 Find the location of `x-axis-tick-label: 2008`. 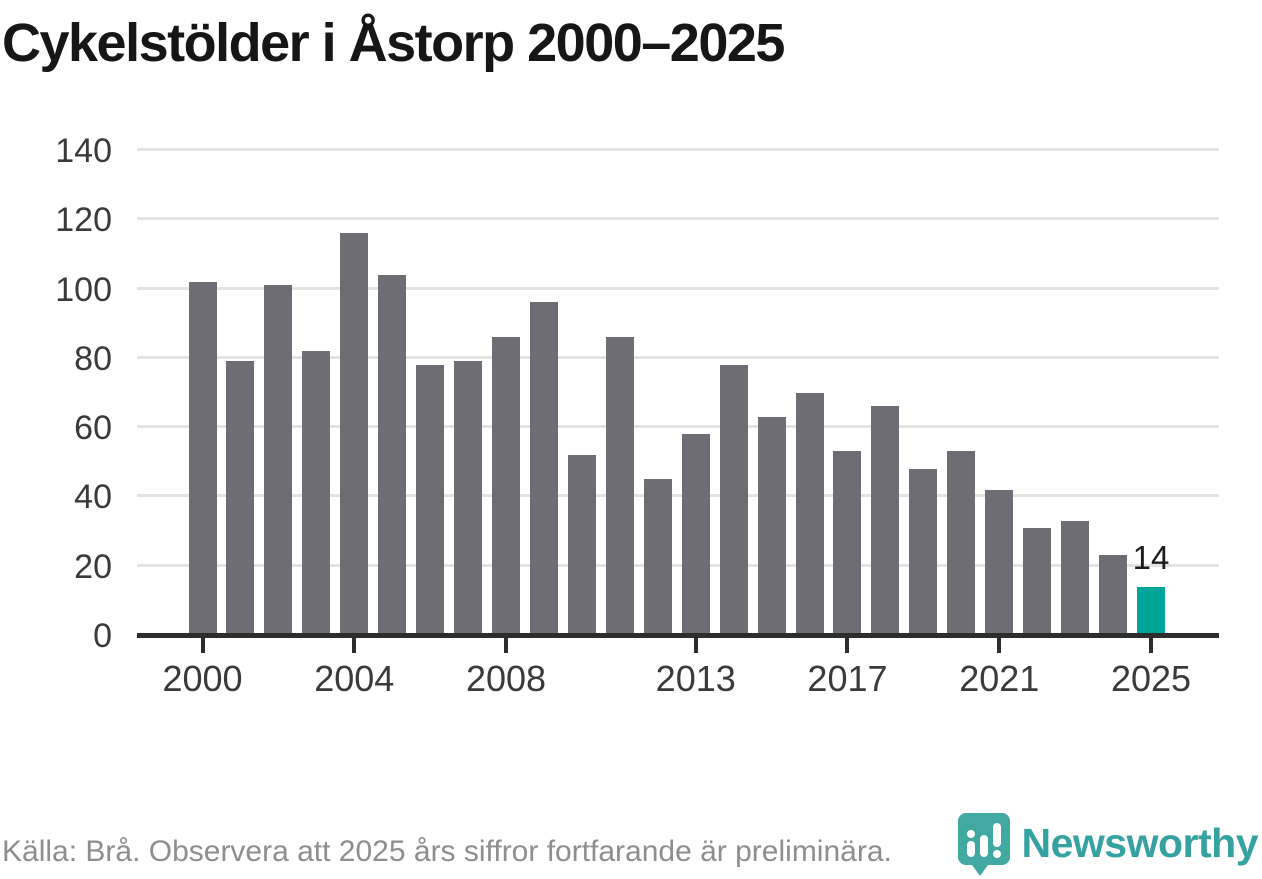

x-axis-tick-label: 2008 is located at coordinates (506, 678).